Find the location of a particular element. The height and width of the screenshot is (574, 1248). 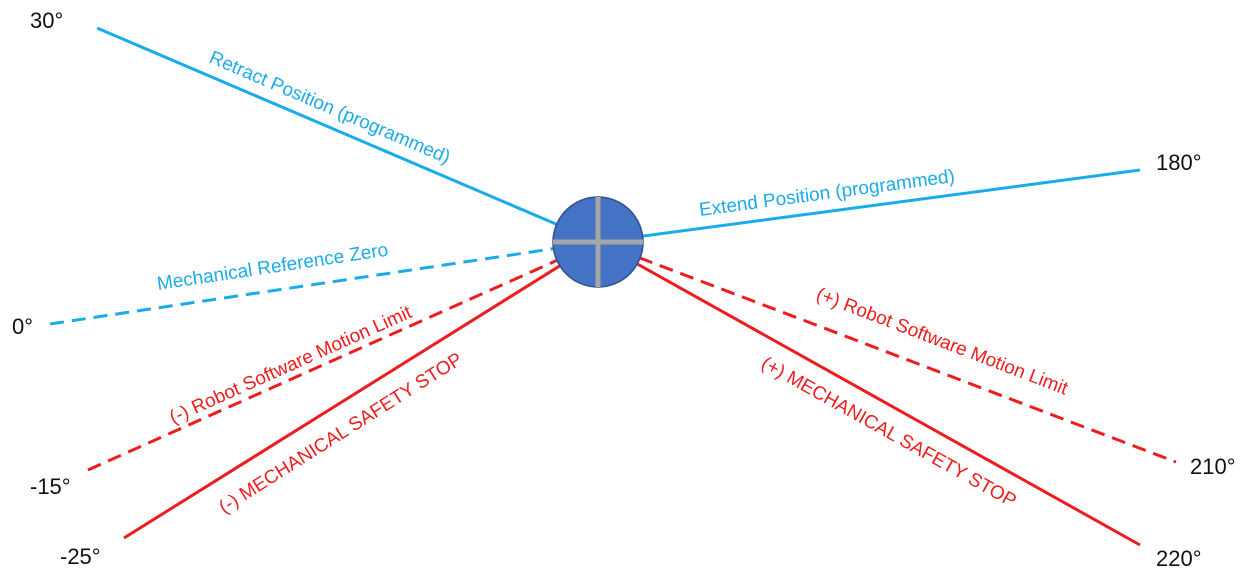

reference-zero-line-group: 0° Mechanical Reference Zero is located at coordinates (305, 289).